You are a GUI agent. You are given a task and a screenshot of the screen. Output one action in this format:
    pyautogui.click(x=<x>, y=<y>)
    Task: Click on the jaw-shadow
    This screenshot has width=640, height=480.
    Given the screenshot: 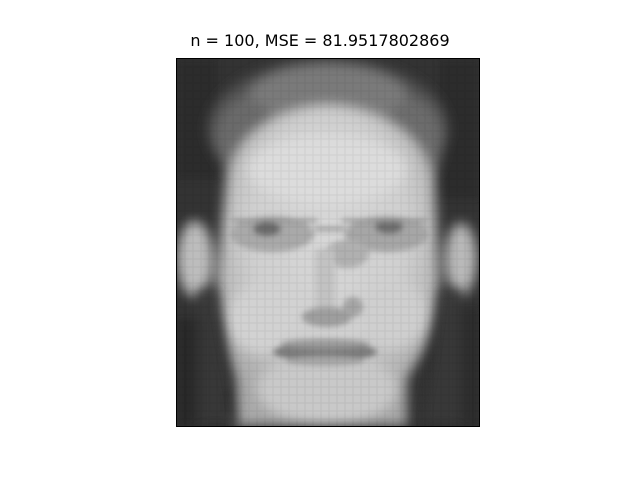 What is the action you would take?
    pyautogui.click(x=329, y=357)
    